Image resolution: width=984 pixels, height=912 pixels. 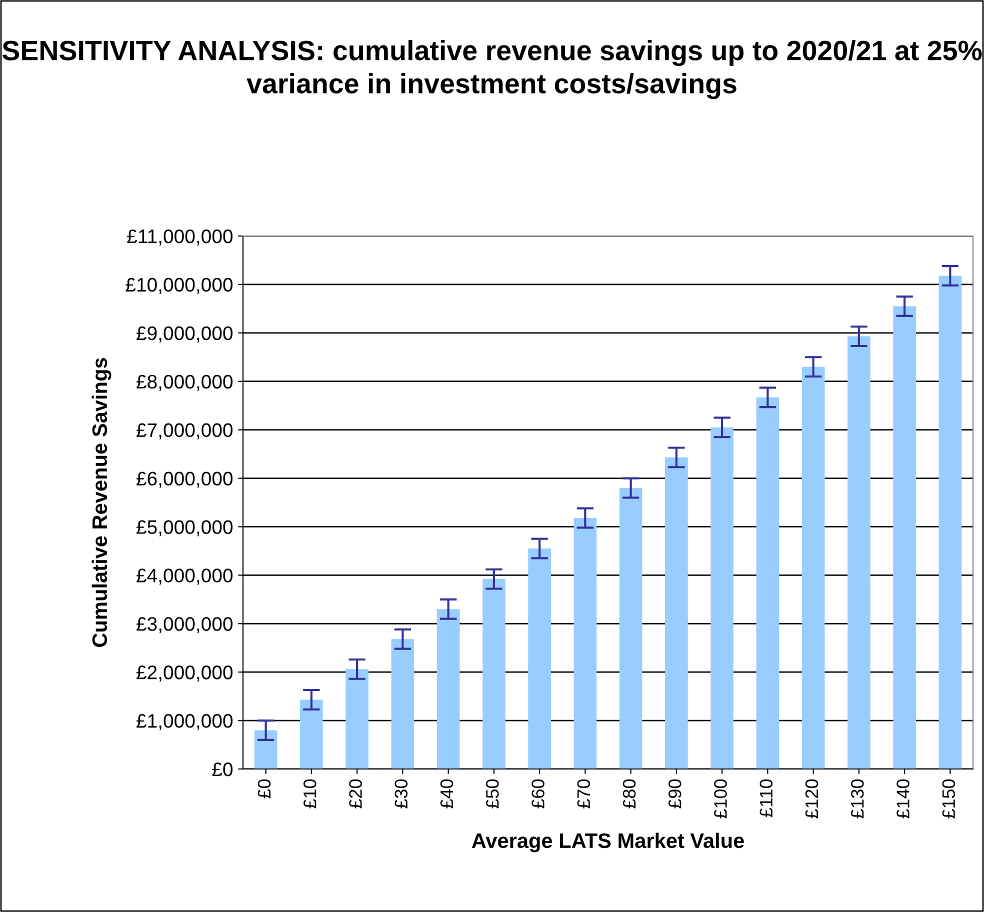 I want to click on x-tick-label: £110, so click(x=766, y=798).